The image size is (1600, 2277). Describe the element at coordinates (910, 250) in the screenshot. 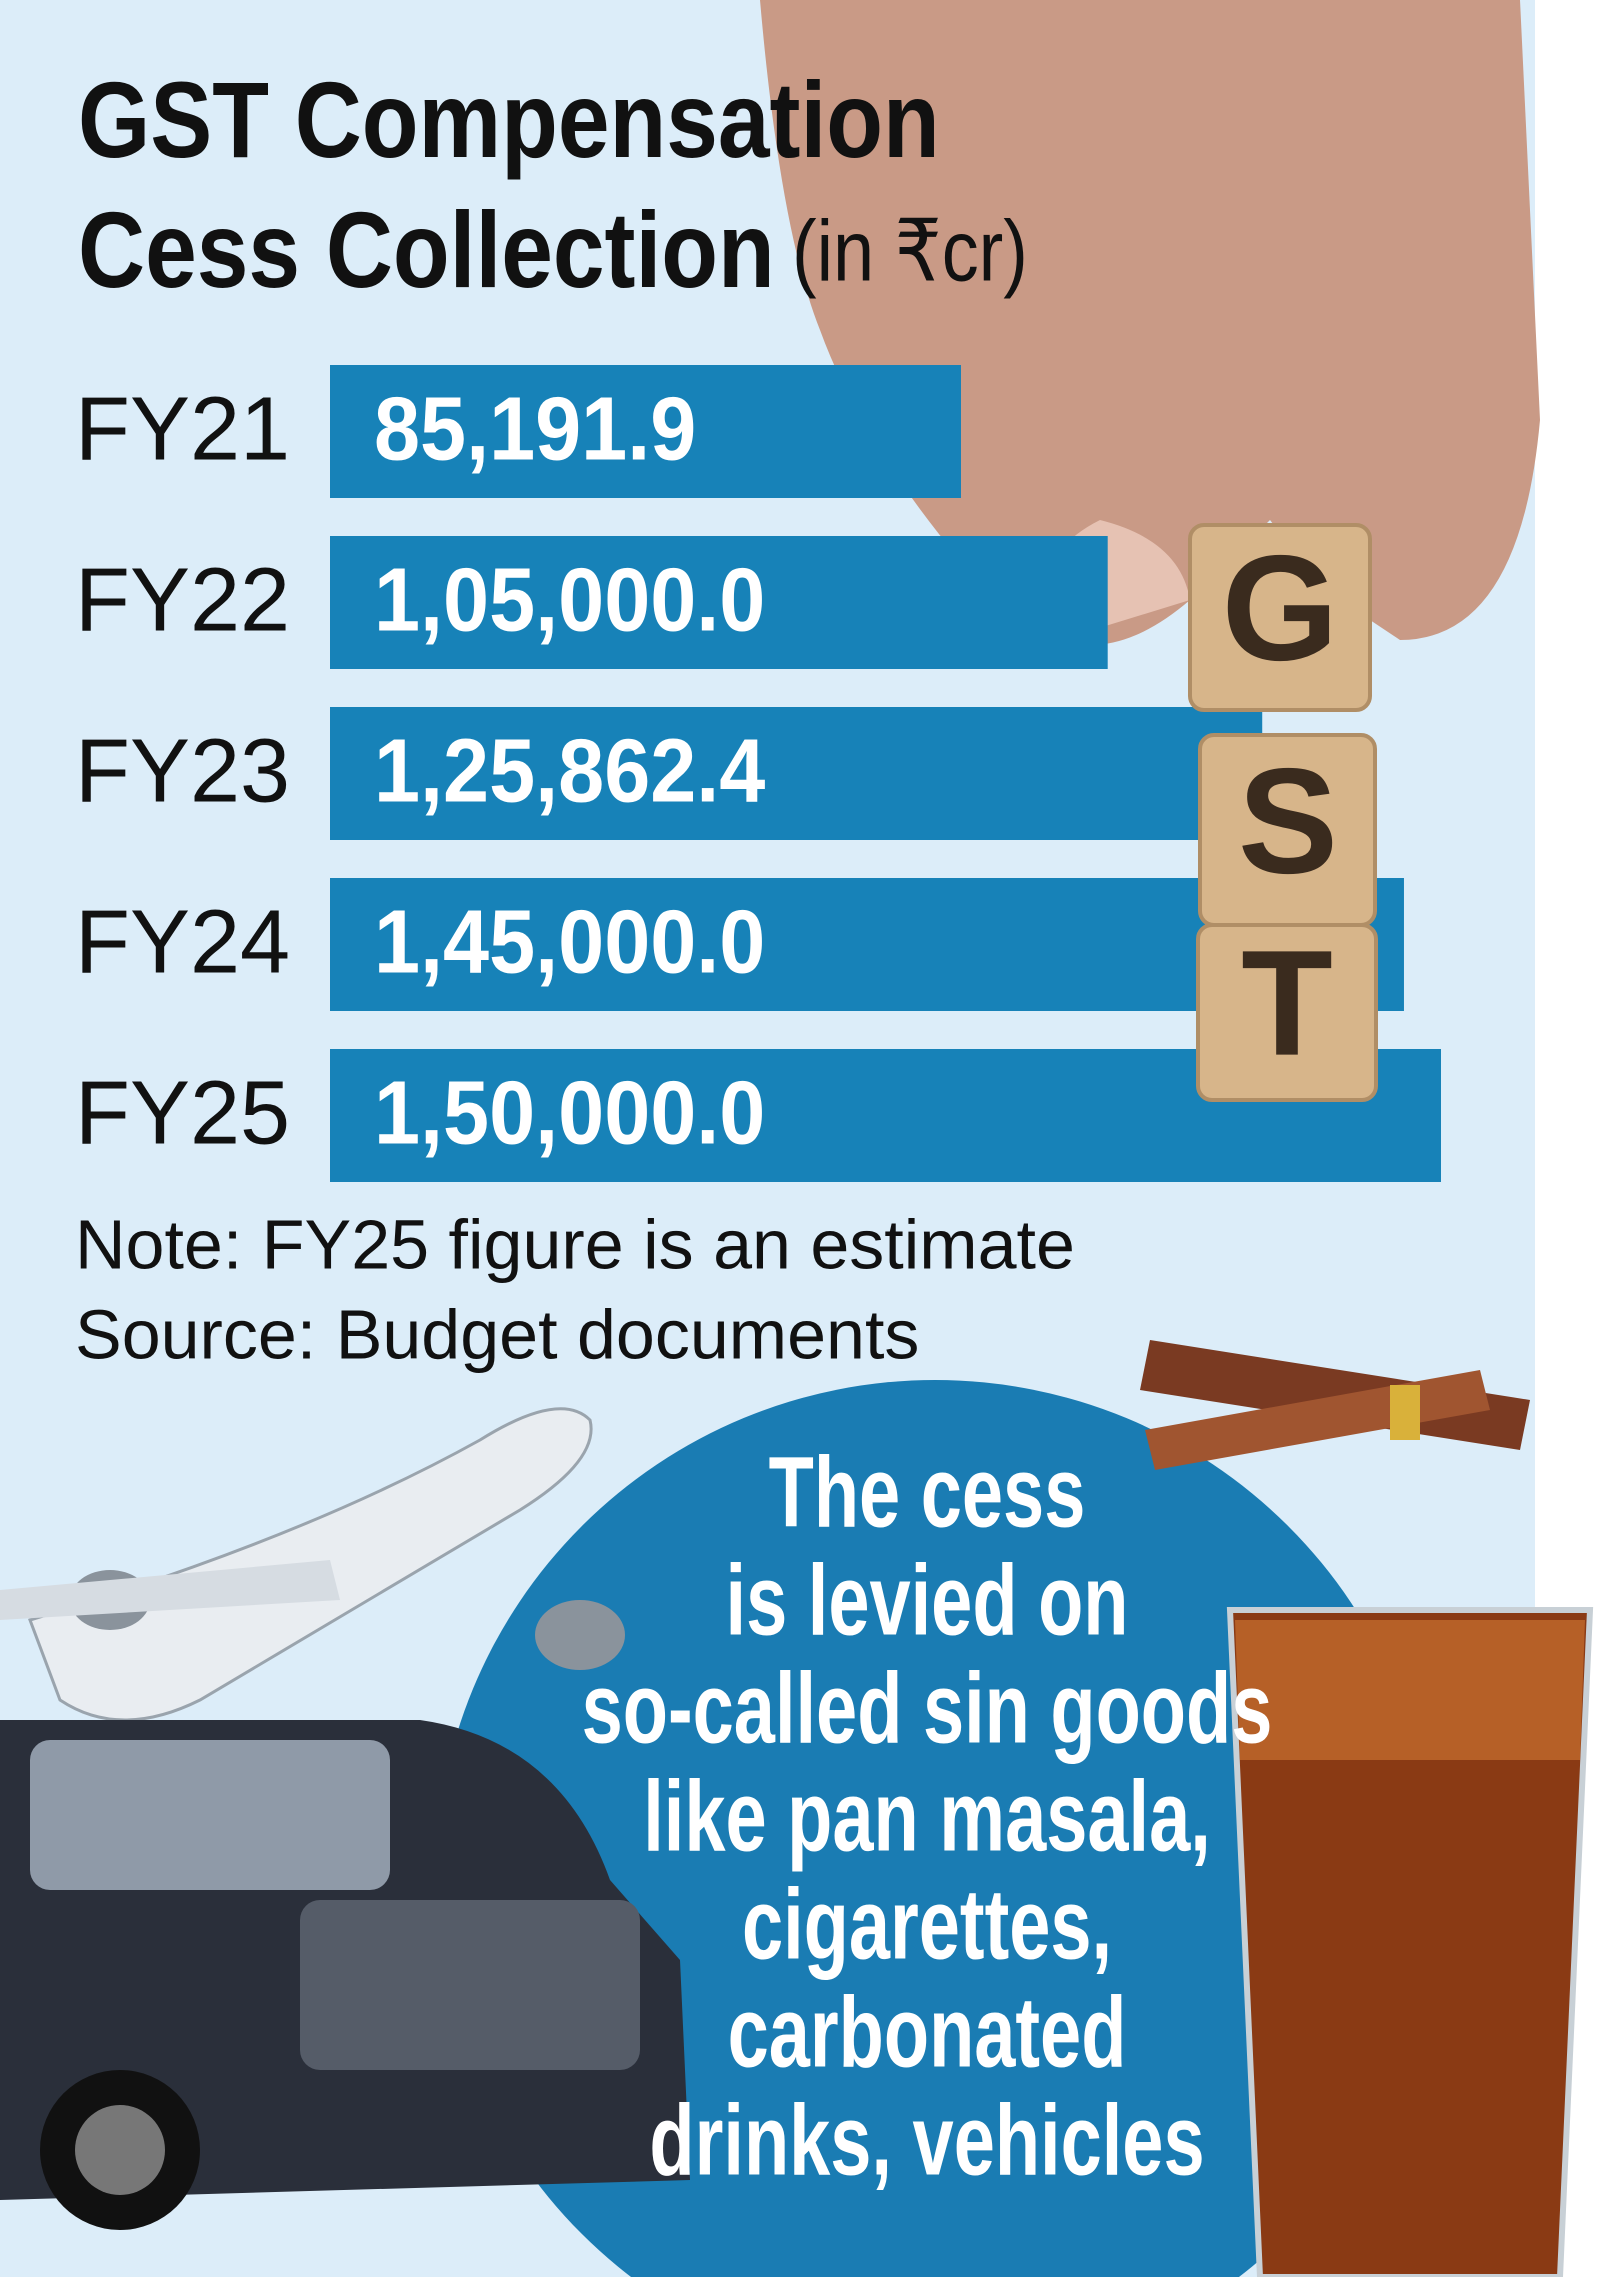

I see `chart-subtitle: (in ₹cr)` at that location.